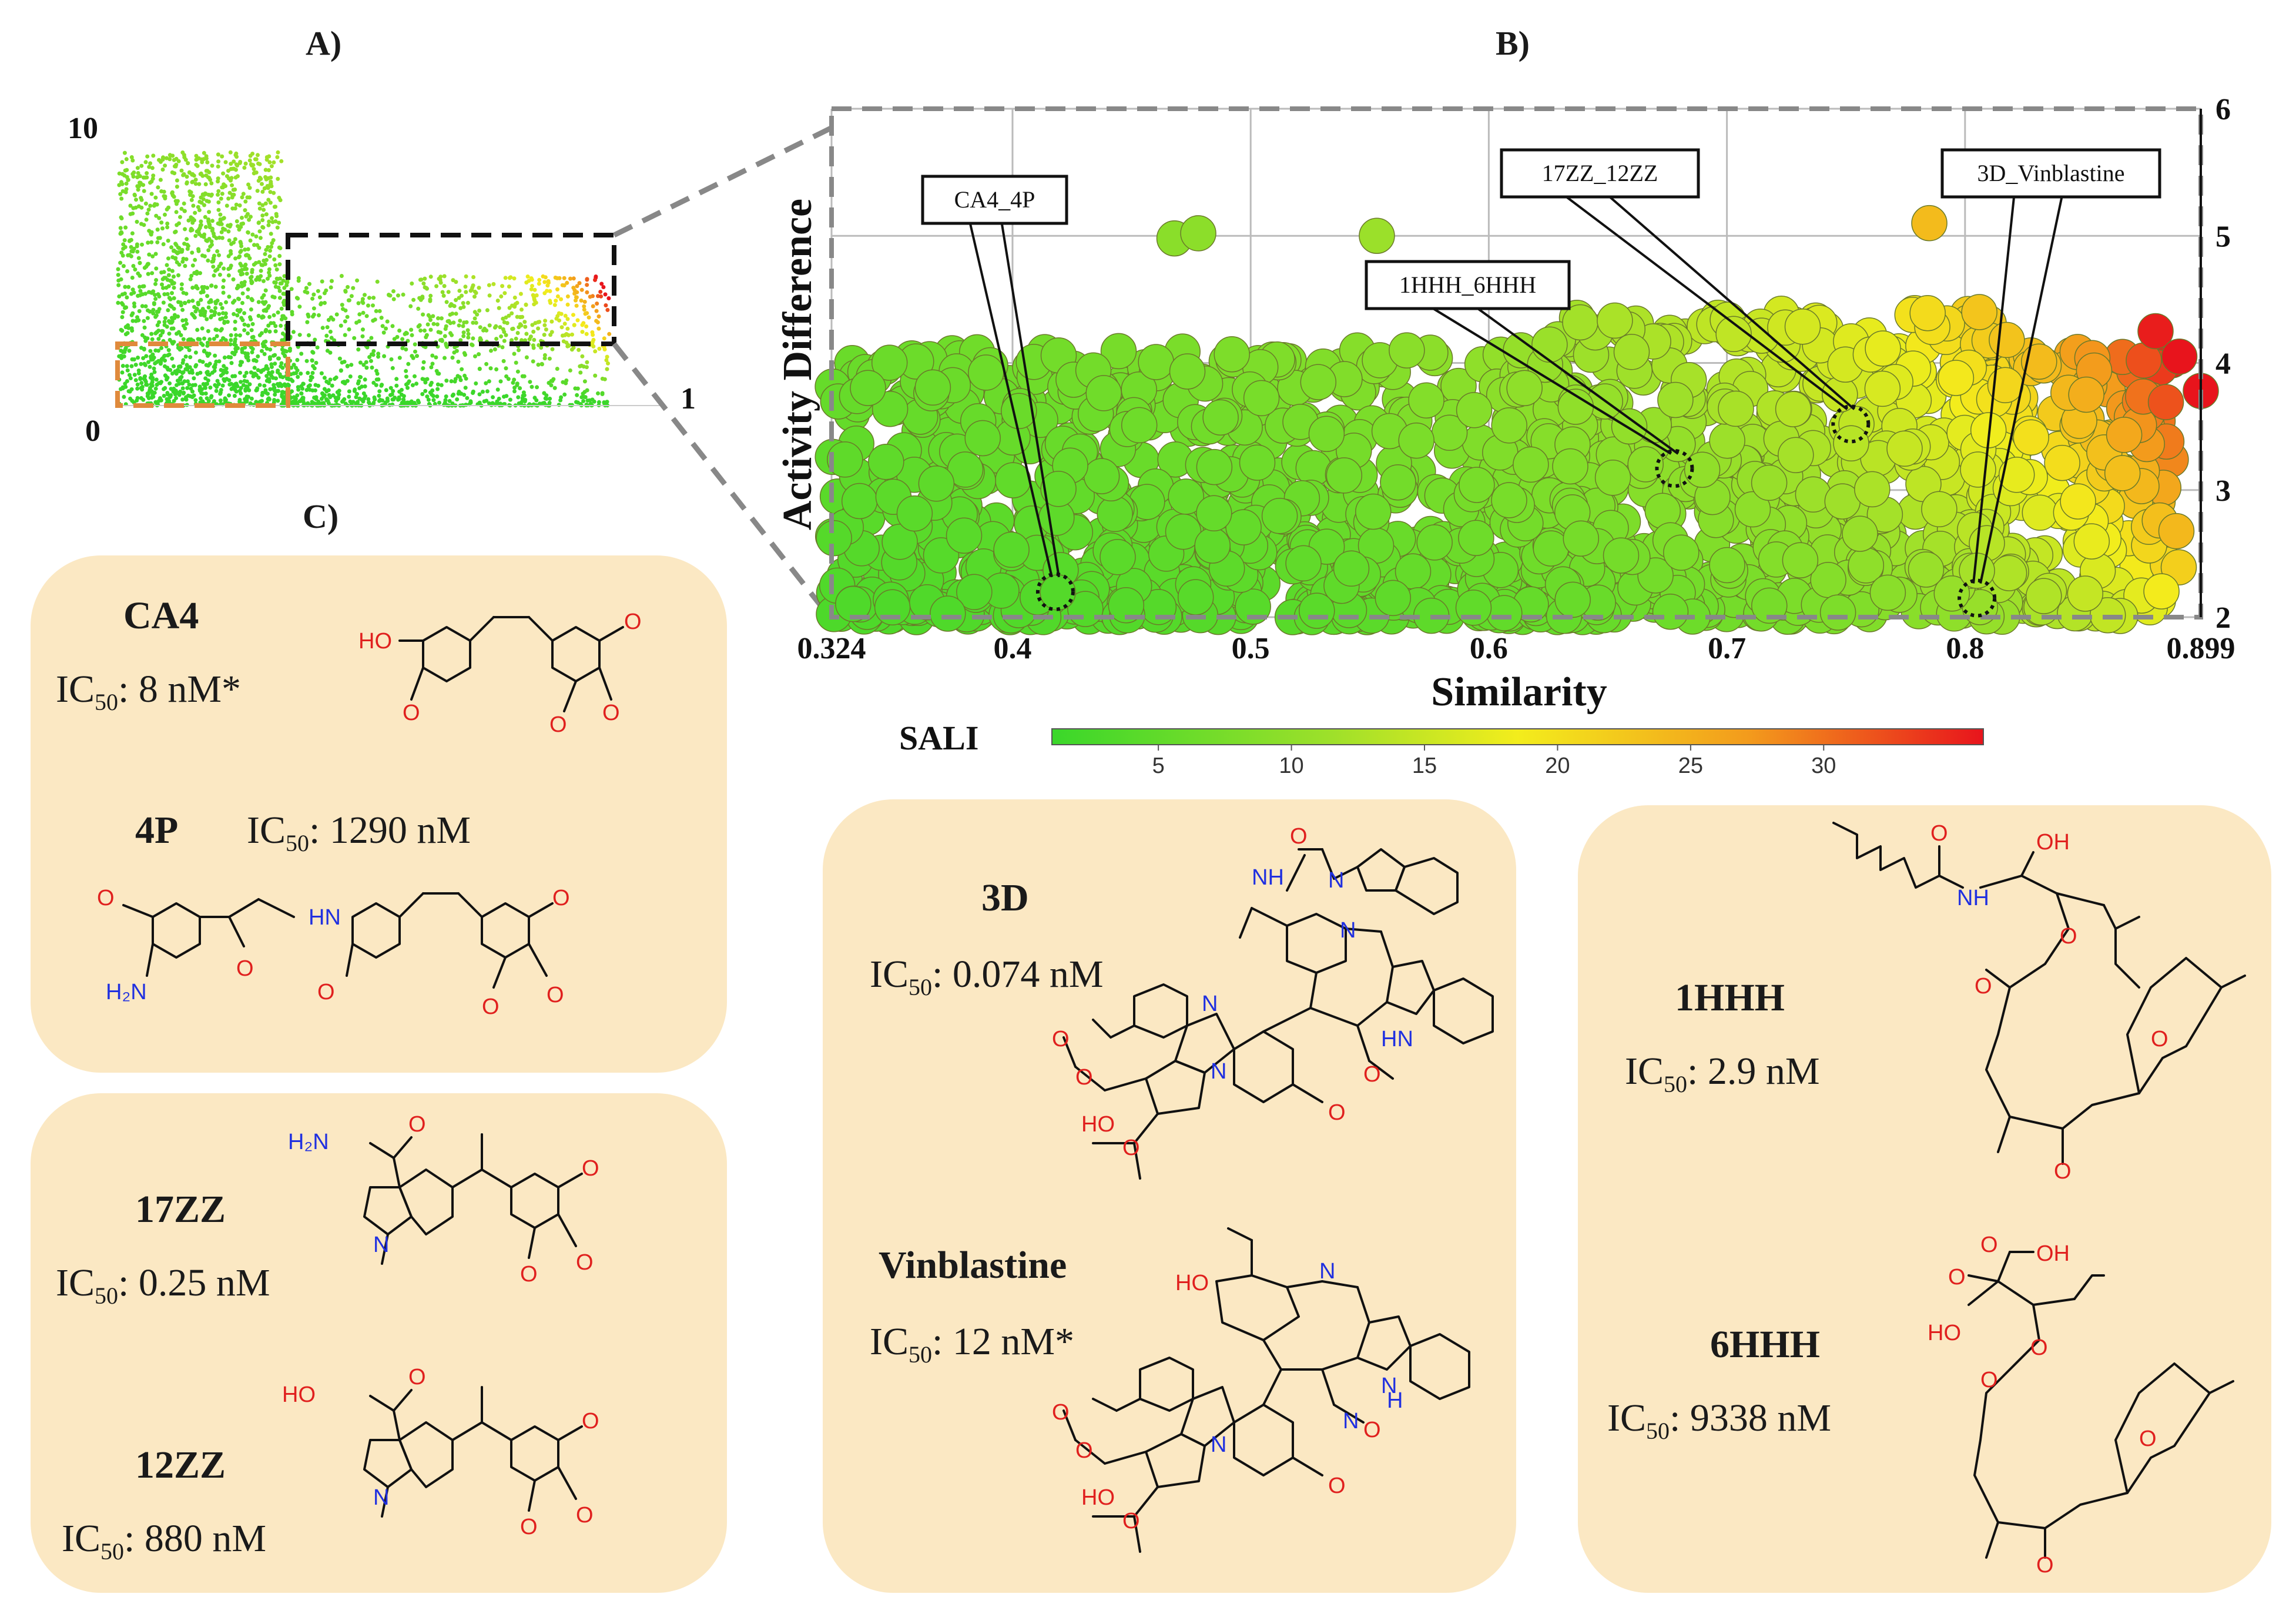  I want to click on sali-colorbar, so click(1517, 736).